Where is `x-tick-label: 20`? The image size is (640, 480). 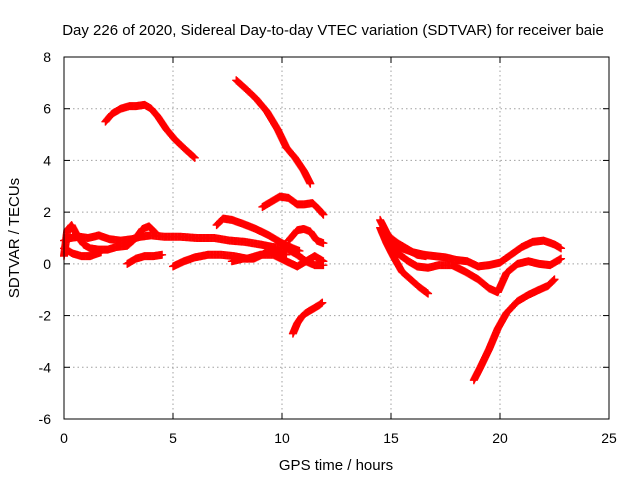 x-tick-label: 20 is located at coordinates (500, 438).